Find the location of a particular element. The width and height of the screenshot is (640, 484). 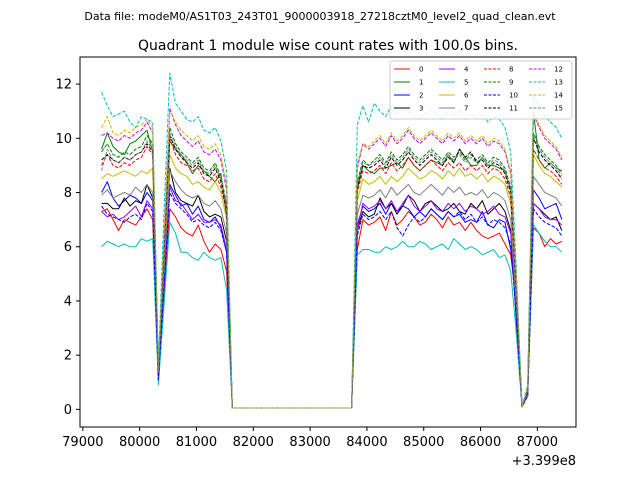

y-axis: 0 2 4 6 8 10 12 is located at coordinates (67, 248).